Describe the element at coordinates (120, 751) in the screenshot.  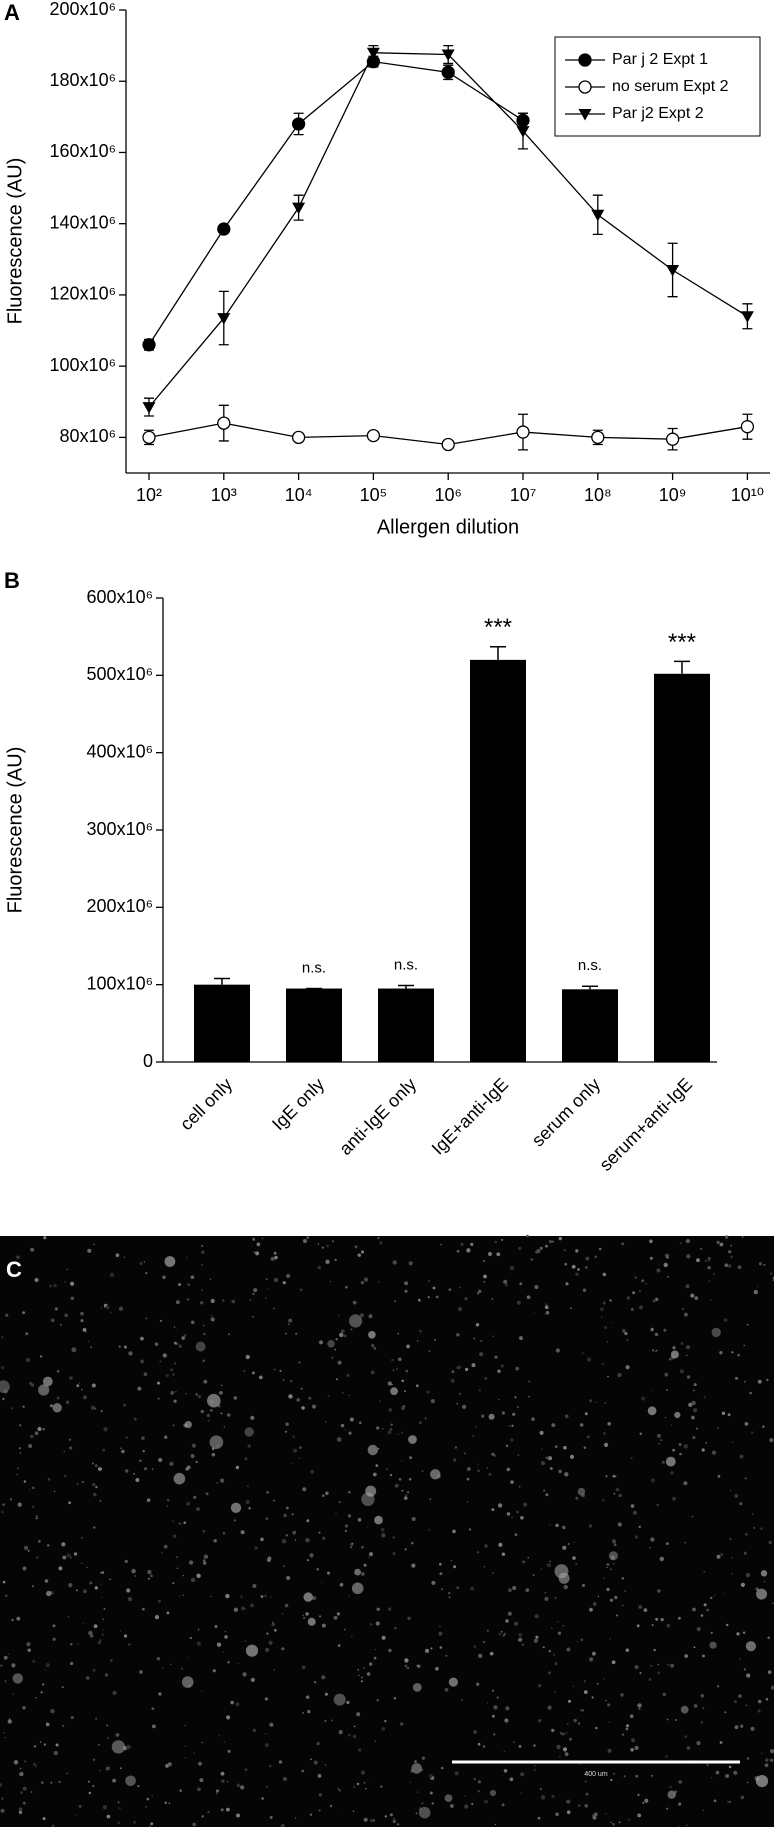
I see `y-tick-label: 400x10⁶` at that location.